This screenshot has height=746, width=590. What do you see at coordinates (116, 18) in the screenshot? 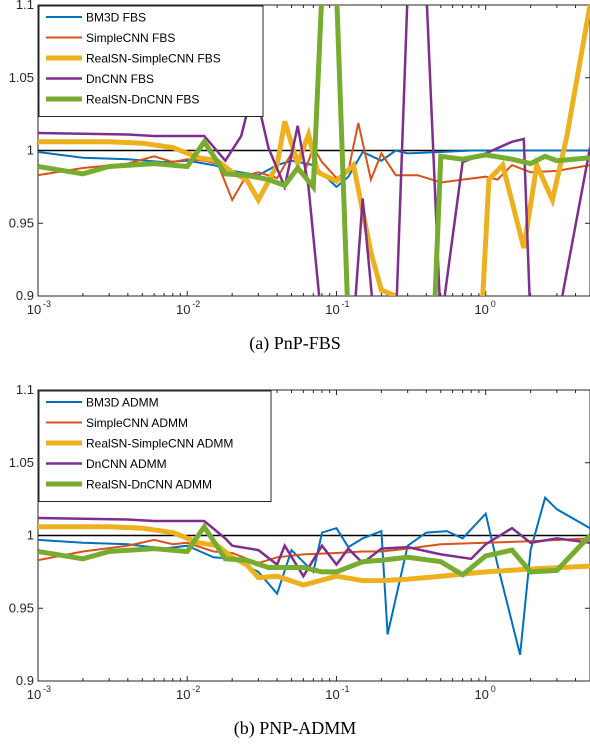
I see `chart-a-legend-label: BM3D FBS` at bounding box center [116, 18].